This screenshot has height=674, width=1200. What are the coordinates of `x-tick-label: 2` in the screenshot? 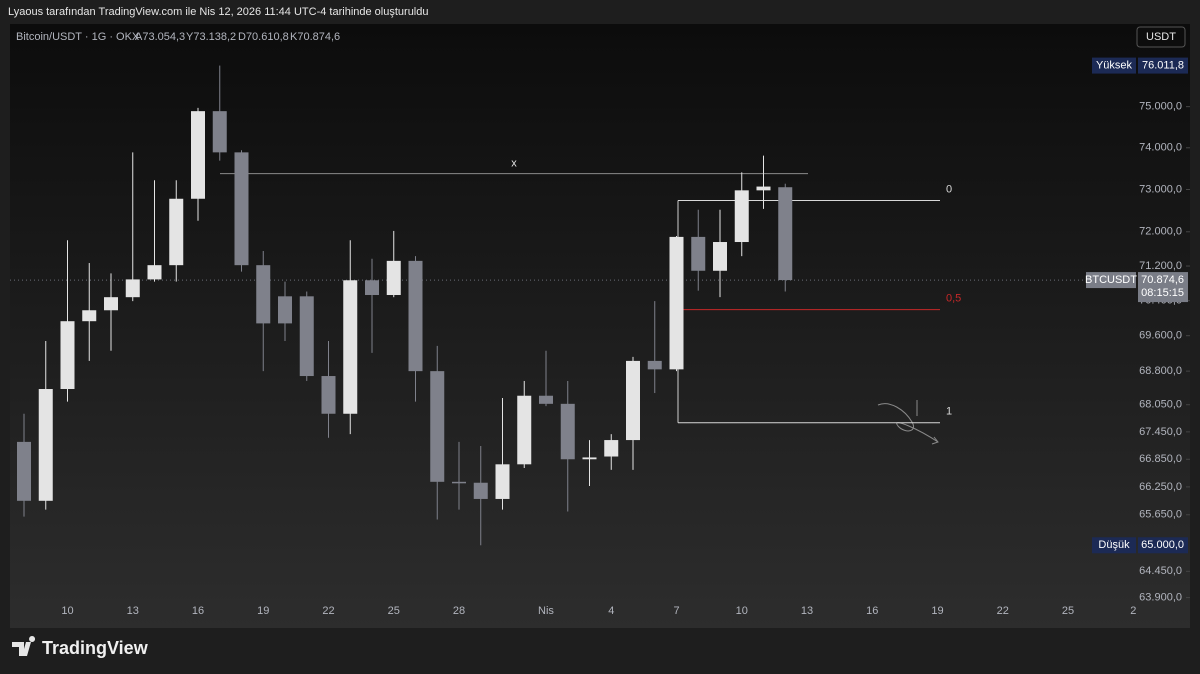 It's located at (1133, 611).